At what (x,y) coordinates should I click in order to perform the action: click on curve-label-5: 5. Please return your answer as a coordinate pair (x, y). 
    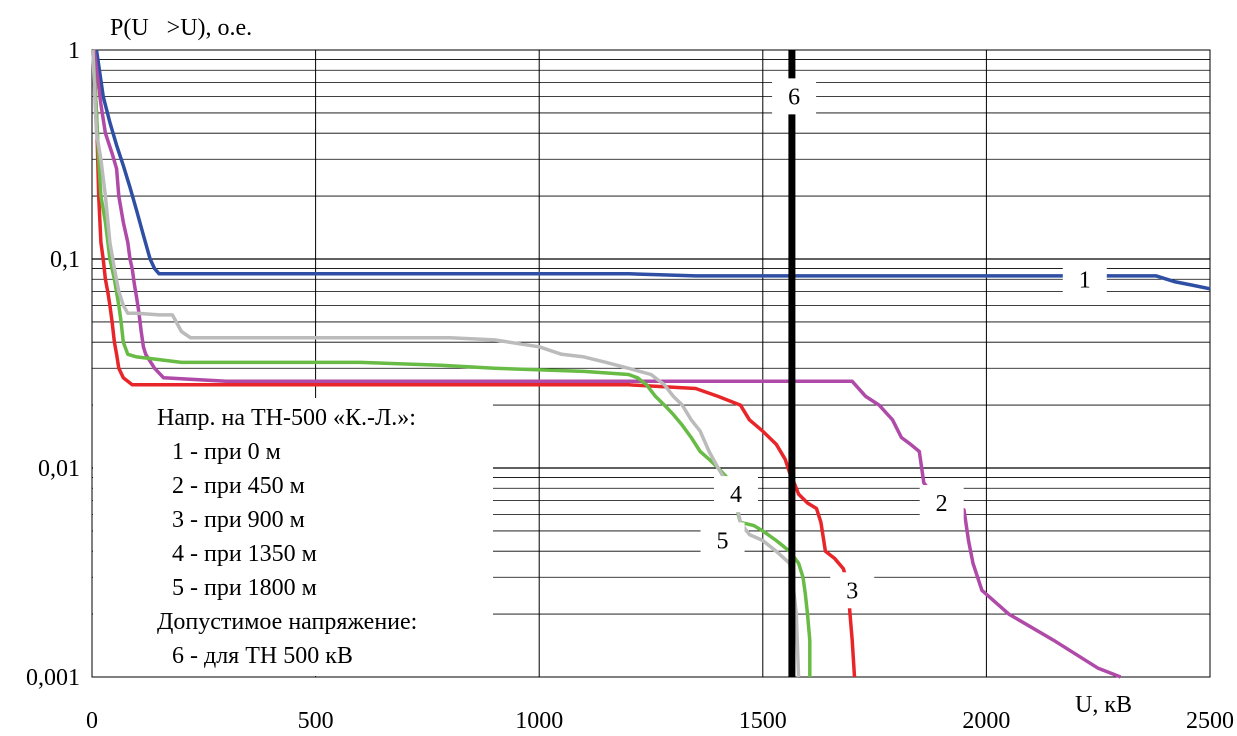
    Looking at the image, I should click on (723, 541).